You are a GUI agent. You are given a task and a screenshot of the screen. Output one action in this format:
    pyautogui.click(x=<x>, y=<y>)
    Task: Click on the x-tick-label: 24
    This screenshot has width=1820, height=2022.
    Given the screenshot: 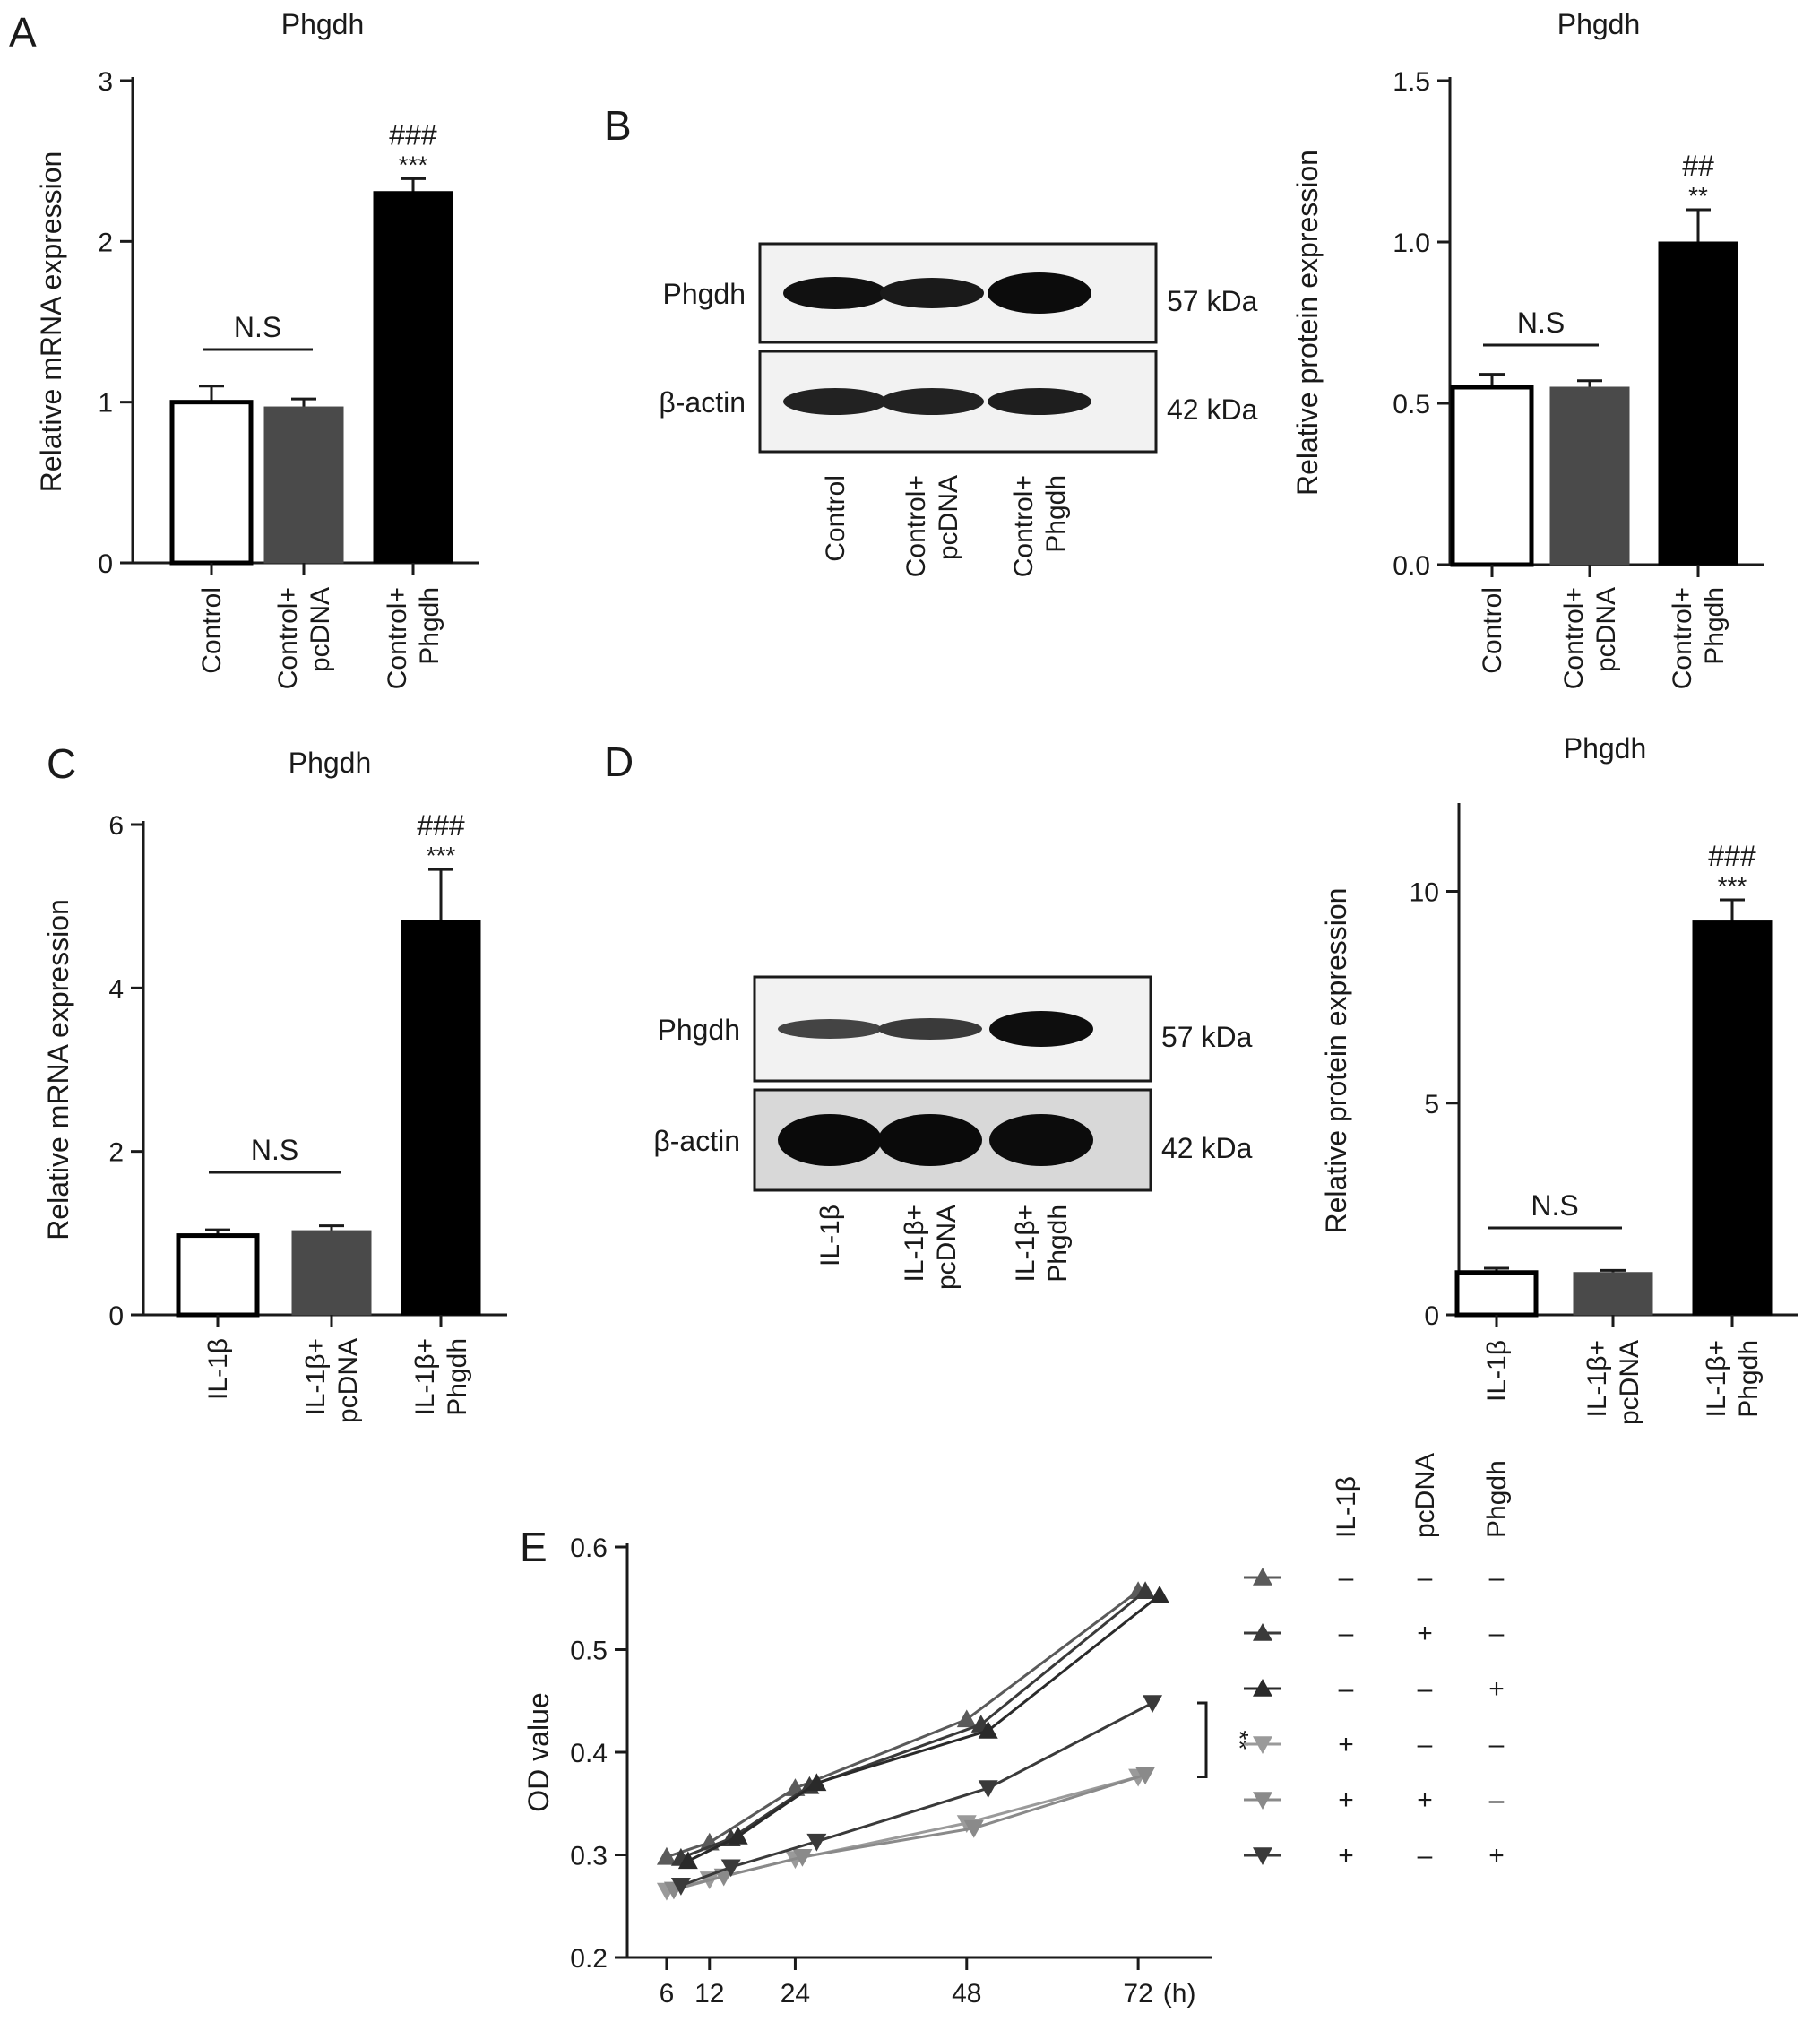 What is the action you would take?
    pyautogui.click(x=795, y=1994)
    